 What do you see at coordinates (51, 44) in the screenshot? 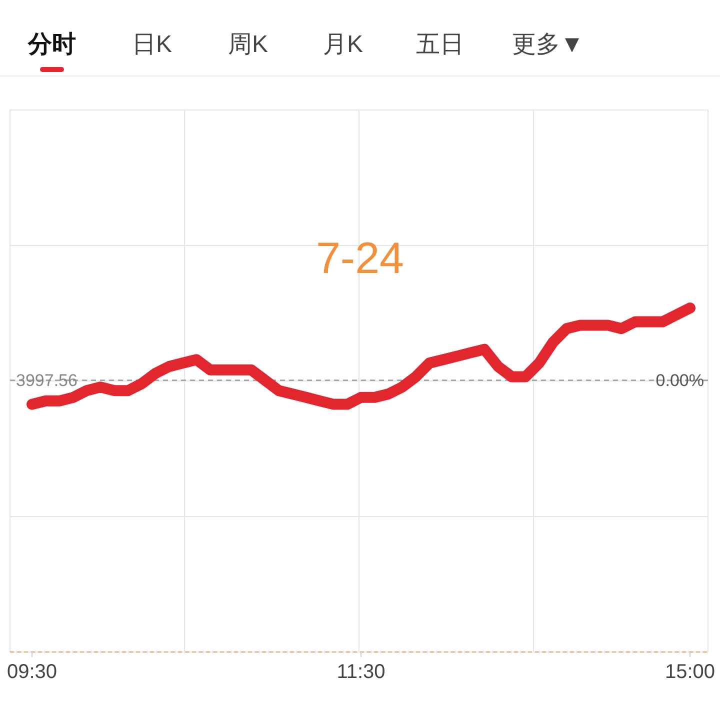
I see `text: 分时` at bounding box center [51, 44].